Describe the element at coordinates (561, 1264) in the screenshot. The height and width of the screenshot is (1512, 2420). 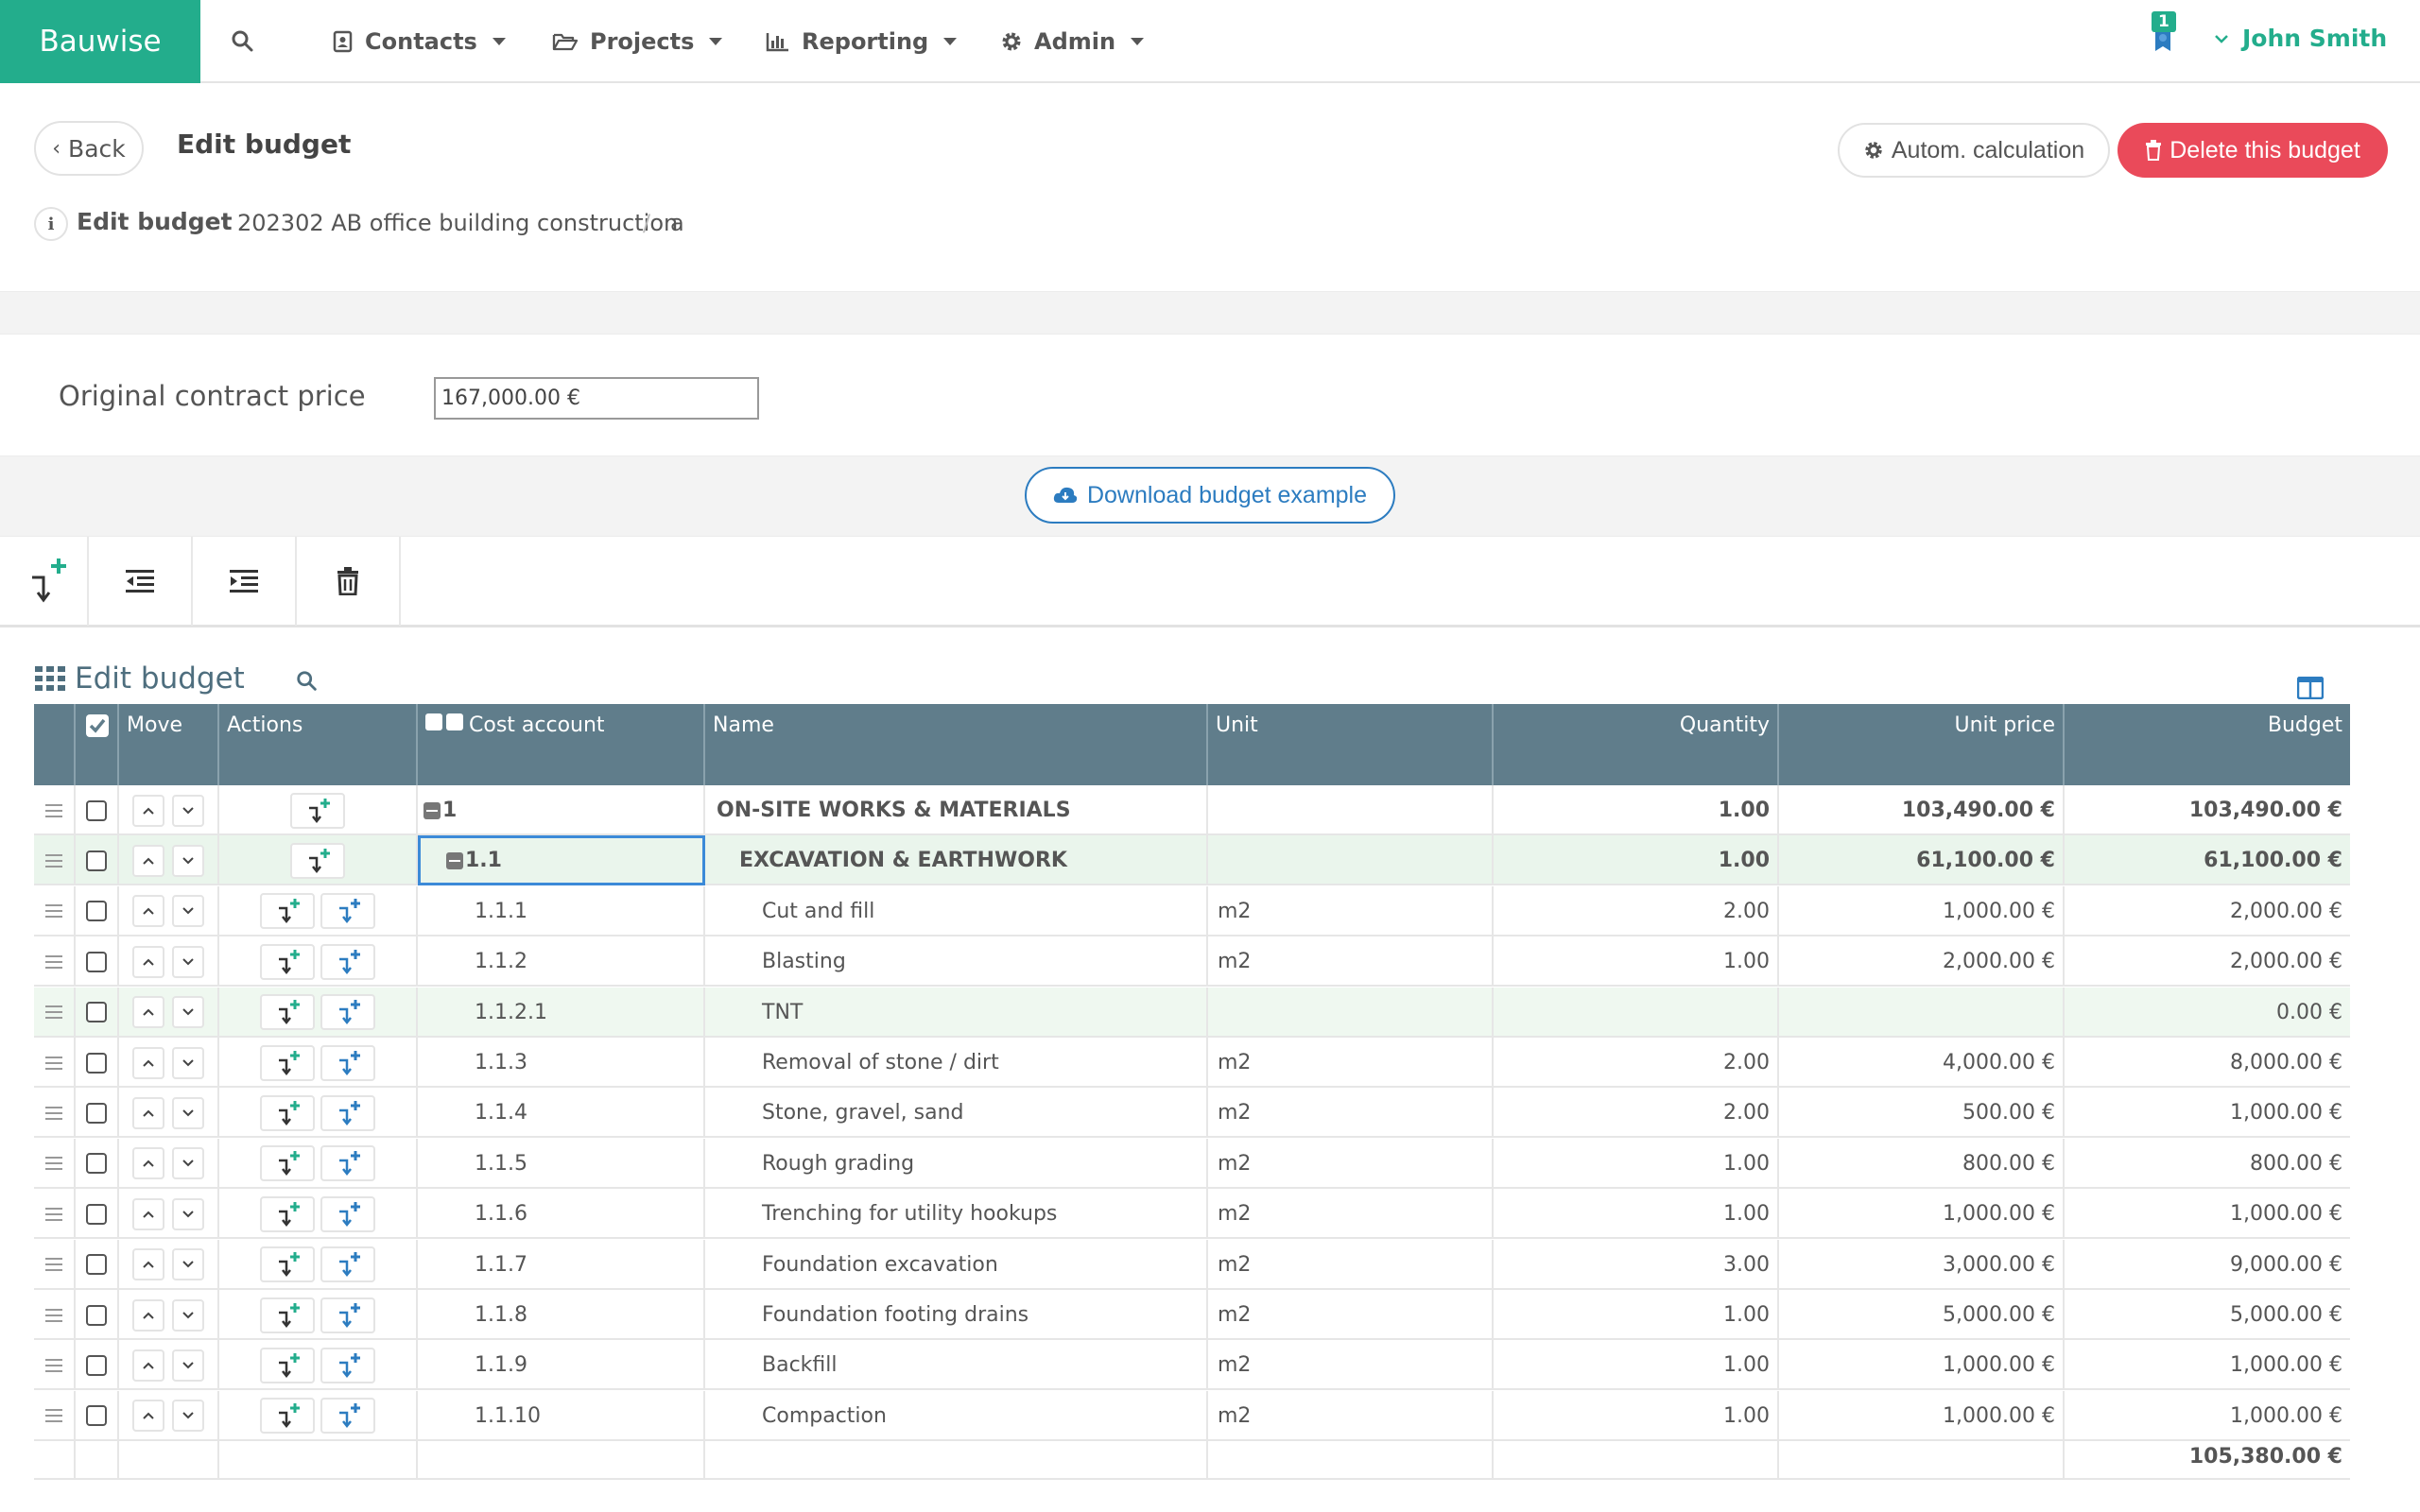
I see `cost-account-cell: 1.1.7` at that location.